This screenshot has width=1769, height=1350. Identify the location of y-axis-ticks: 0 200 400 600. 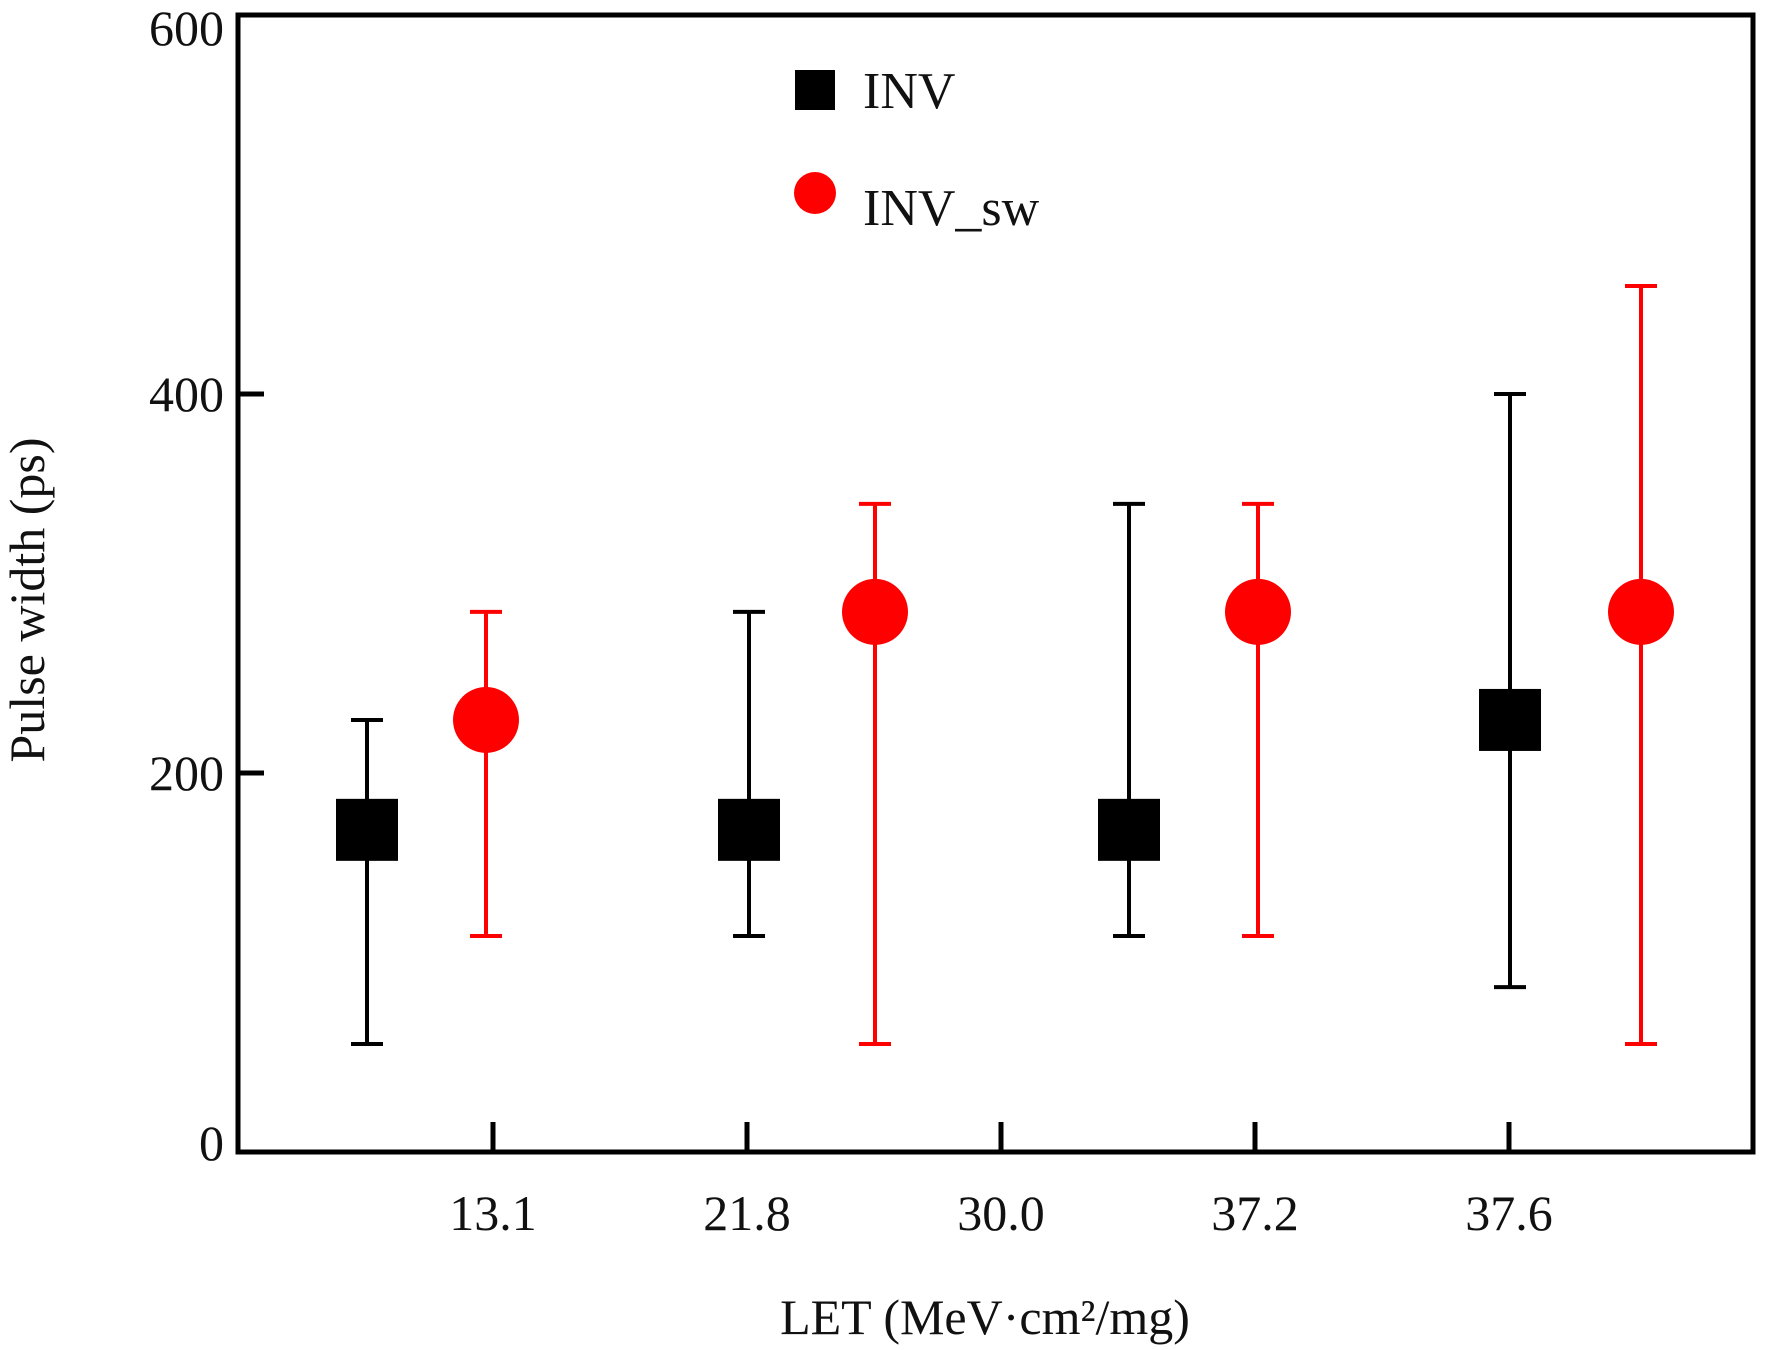
(206, 585).